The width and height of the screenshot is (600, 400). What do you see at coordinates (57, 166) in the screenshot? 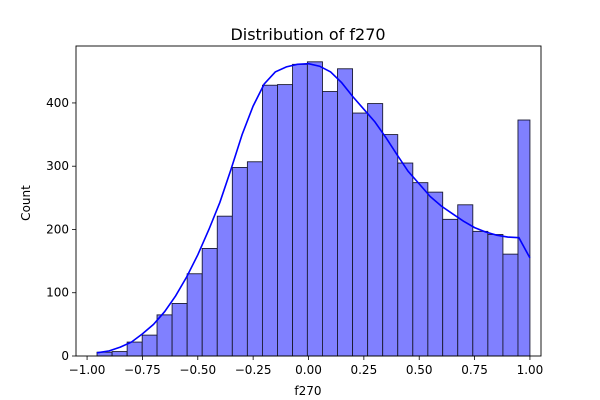
I see `y-tick-label: 300` at bounding box center [57, 166].